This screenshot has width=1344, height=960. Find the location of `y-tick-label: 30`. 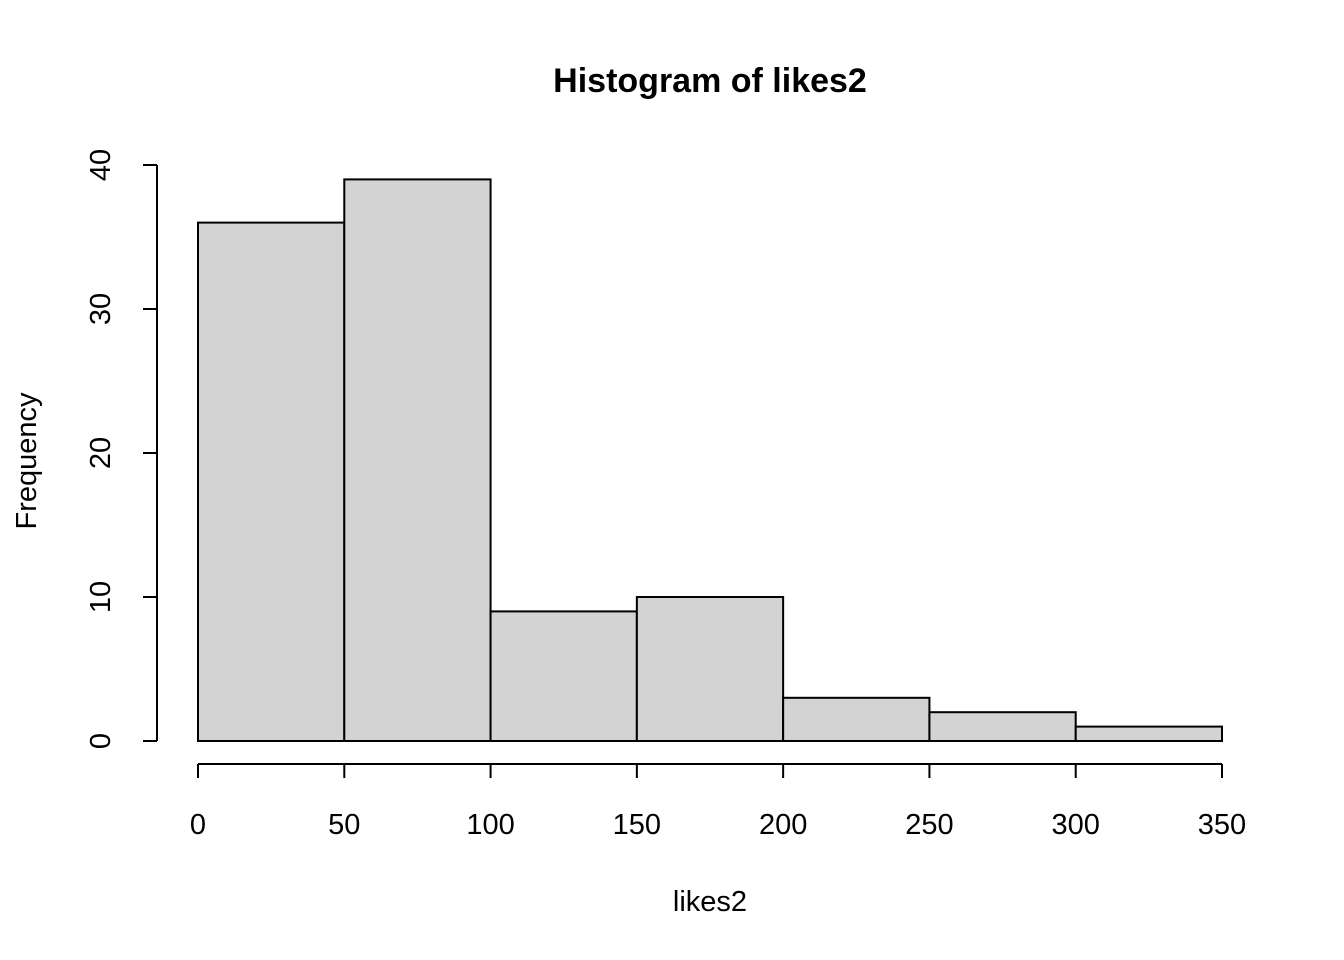

y-tick-label: 30 is located at coordinates (101, 309).